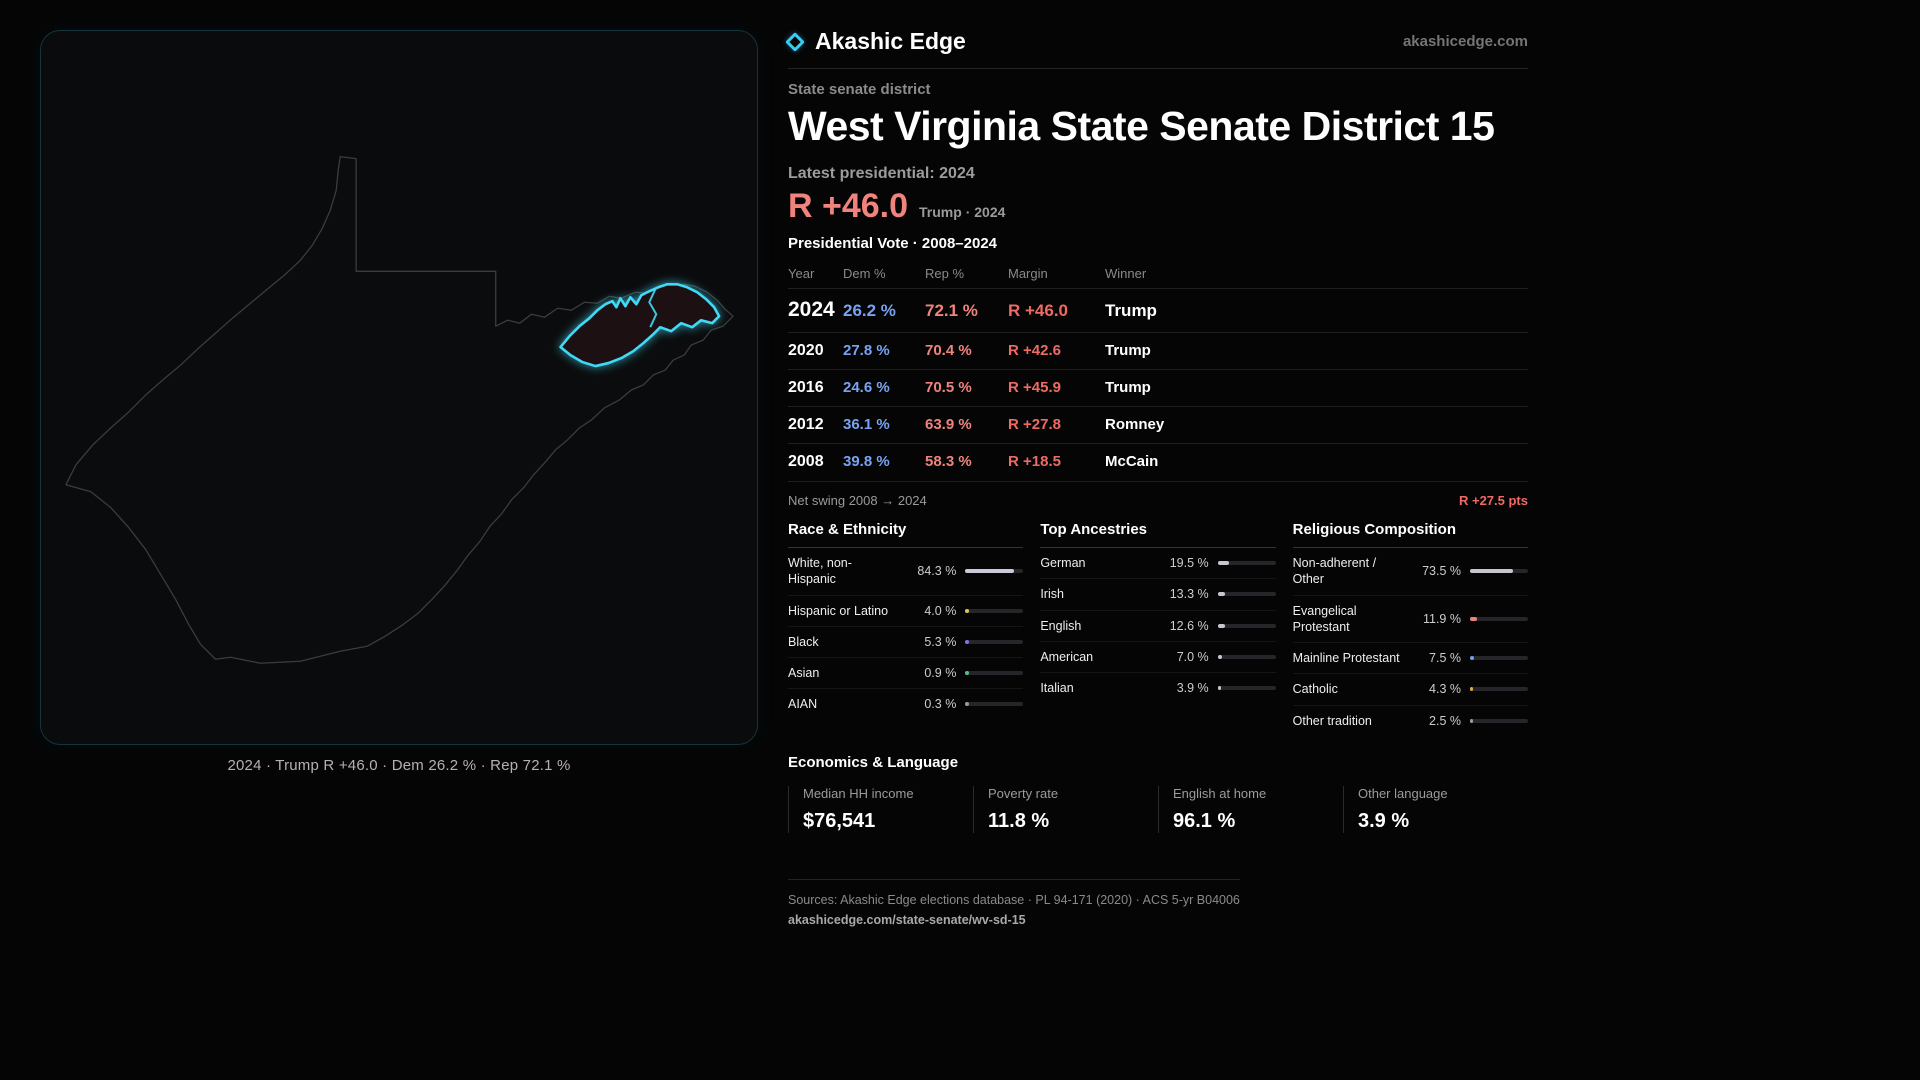 The height and width of the screenshot is (1080, 1920). What do you see at coordinates (1158, 494) in the screenshot?
I see `net-swing-row: Net swing 2008 → 2024 R +27.5 pts` at bounding box center [1158, 494].